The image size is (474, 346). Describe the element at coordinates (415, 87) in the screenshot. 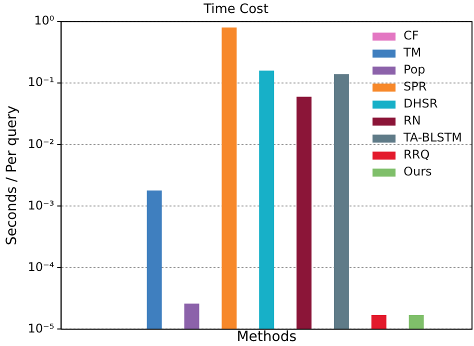

I see `legend-label: SPR` at that location.